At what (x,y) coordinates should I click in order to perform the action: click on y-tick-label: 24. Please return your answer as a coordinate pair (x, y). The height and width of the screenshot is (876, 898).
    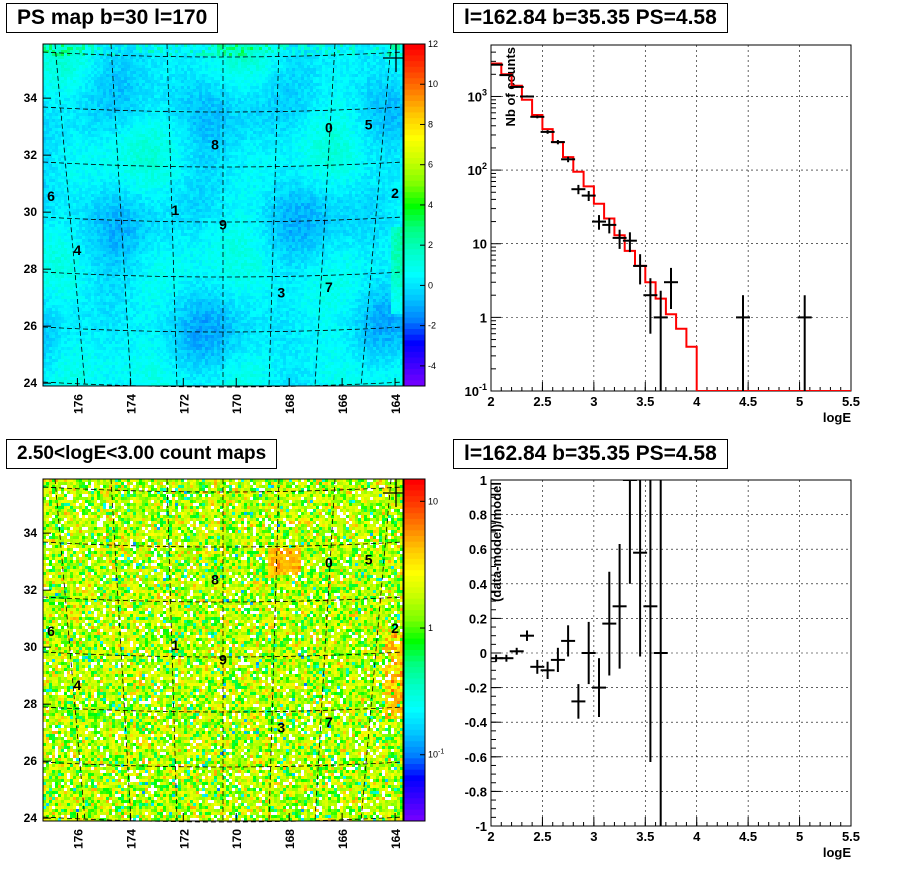
    Looking at the image, I should click on (31, 383).